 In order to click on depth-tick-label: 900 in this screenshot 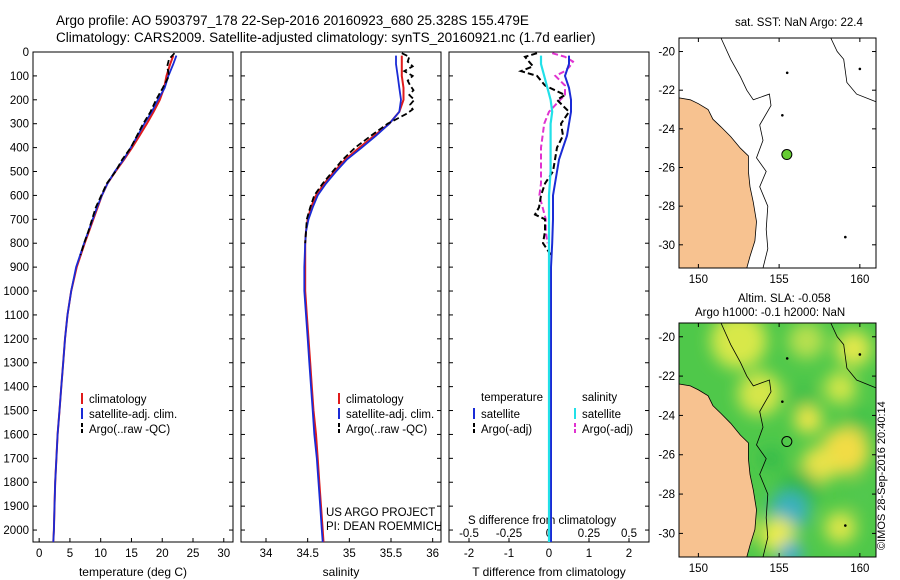, I will do `click(19, 268)`.